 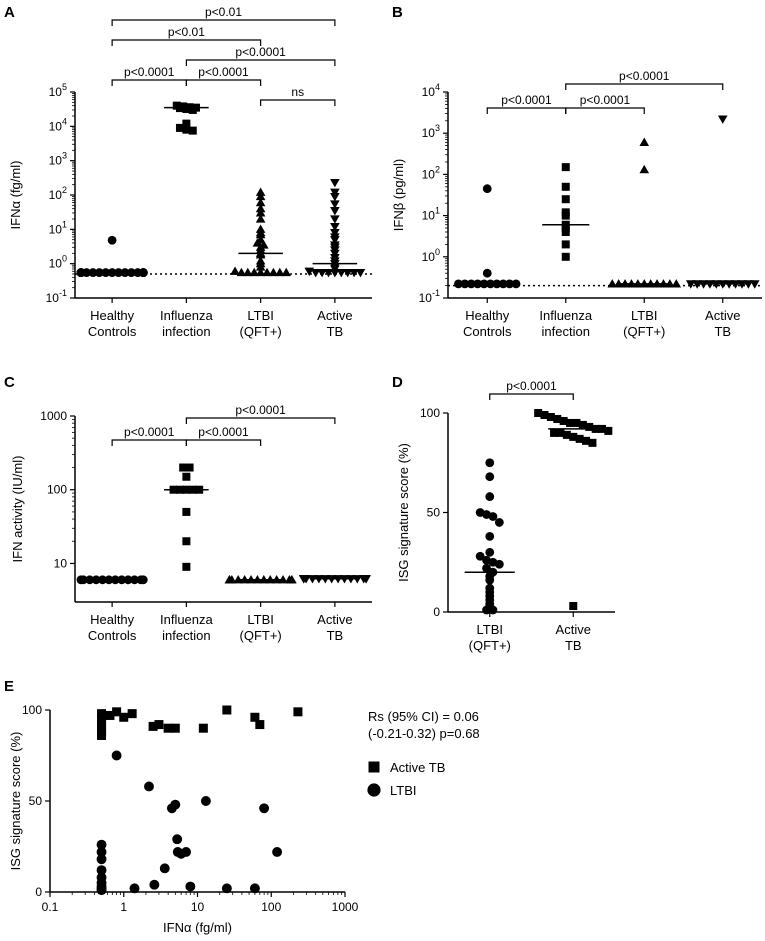 I want to click on panel-E-legend-marker-active-tb, so click(x=374, y=767).